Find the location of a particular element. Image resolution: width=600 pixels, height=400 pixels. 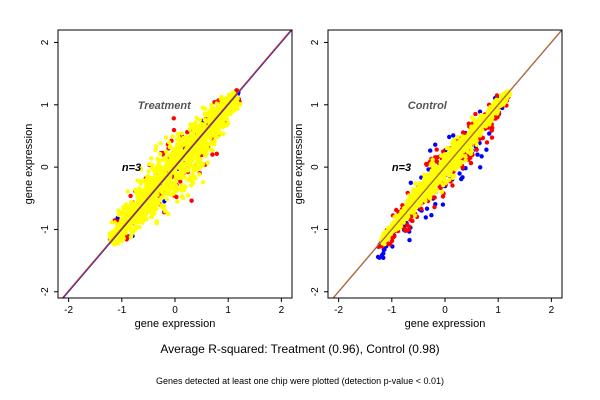

x-tick-label: 0 is located at coordinates (445, 310).